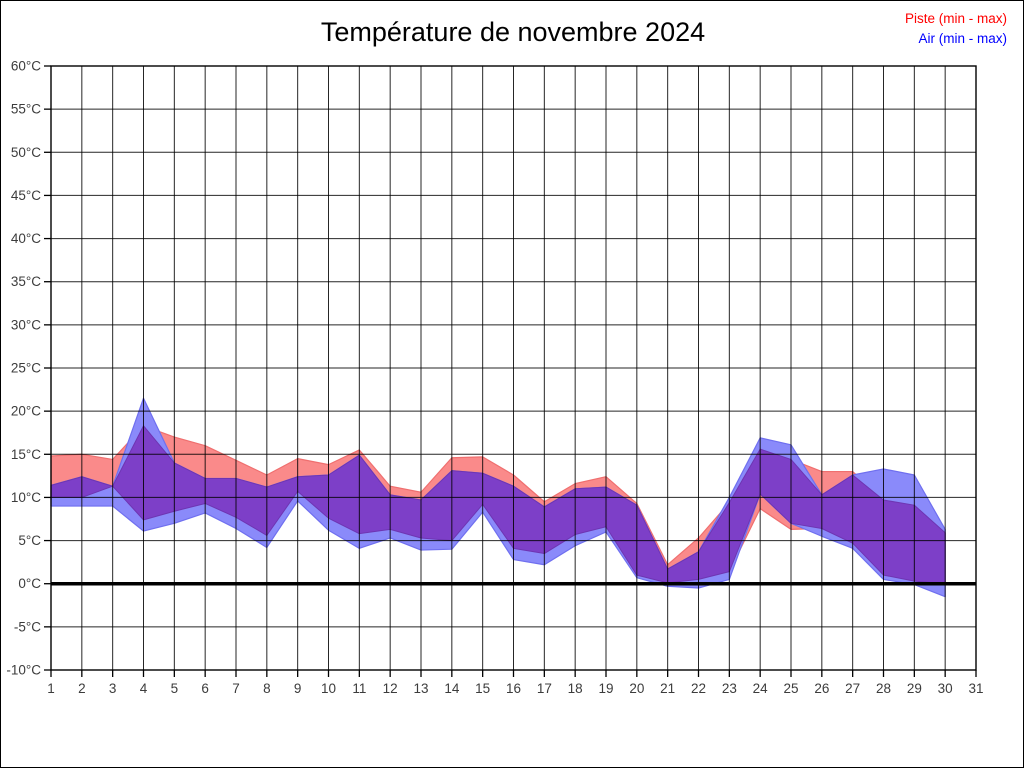 The height and width of the screenshot is (769, 1024). Describe the element at coordinates (26, 454) in the screenshot. I see `svg-text: 15°C` at that location.